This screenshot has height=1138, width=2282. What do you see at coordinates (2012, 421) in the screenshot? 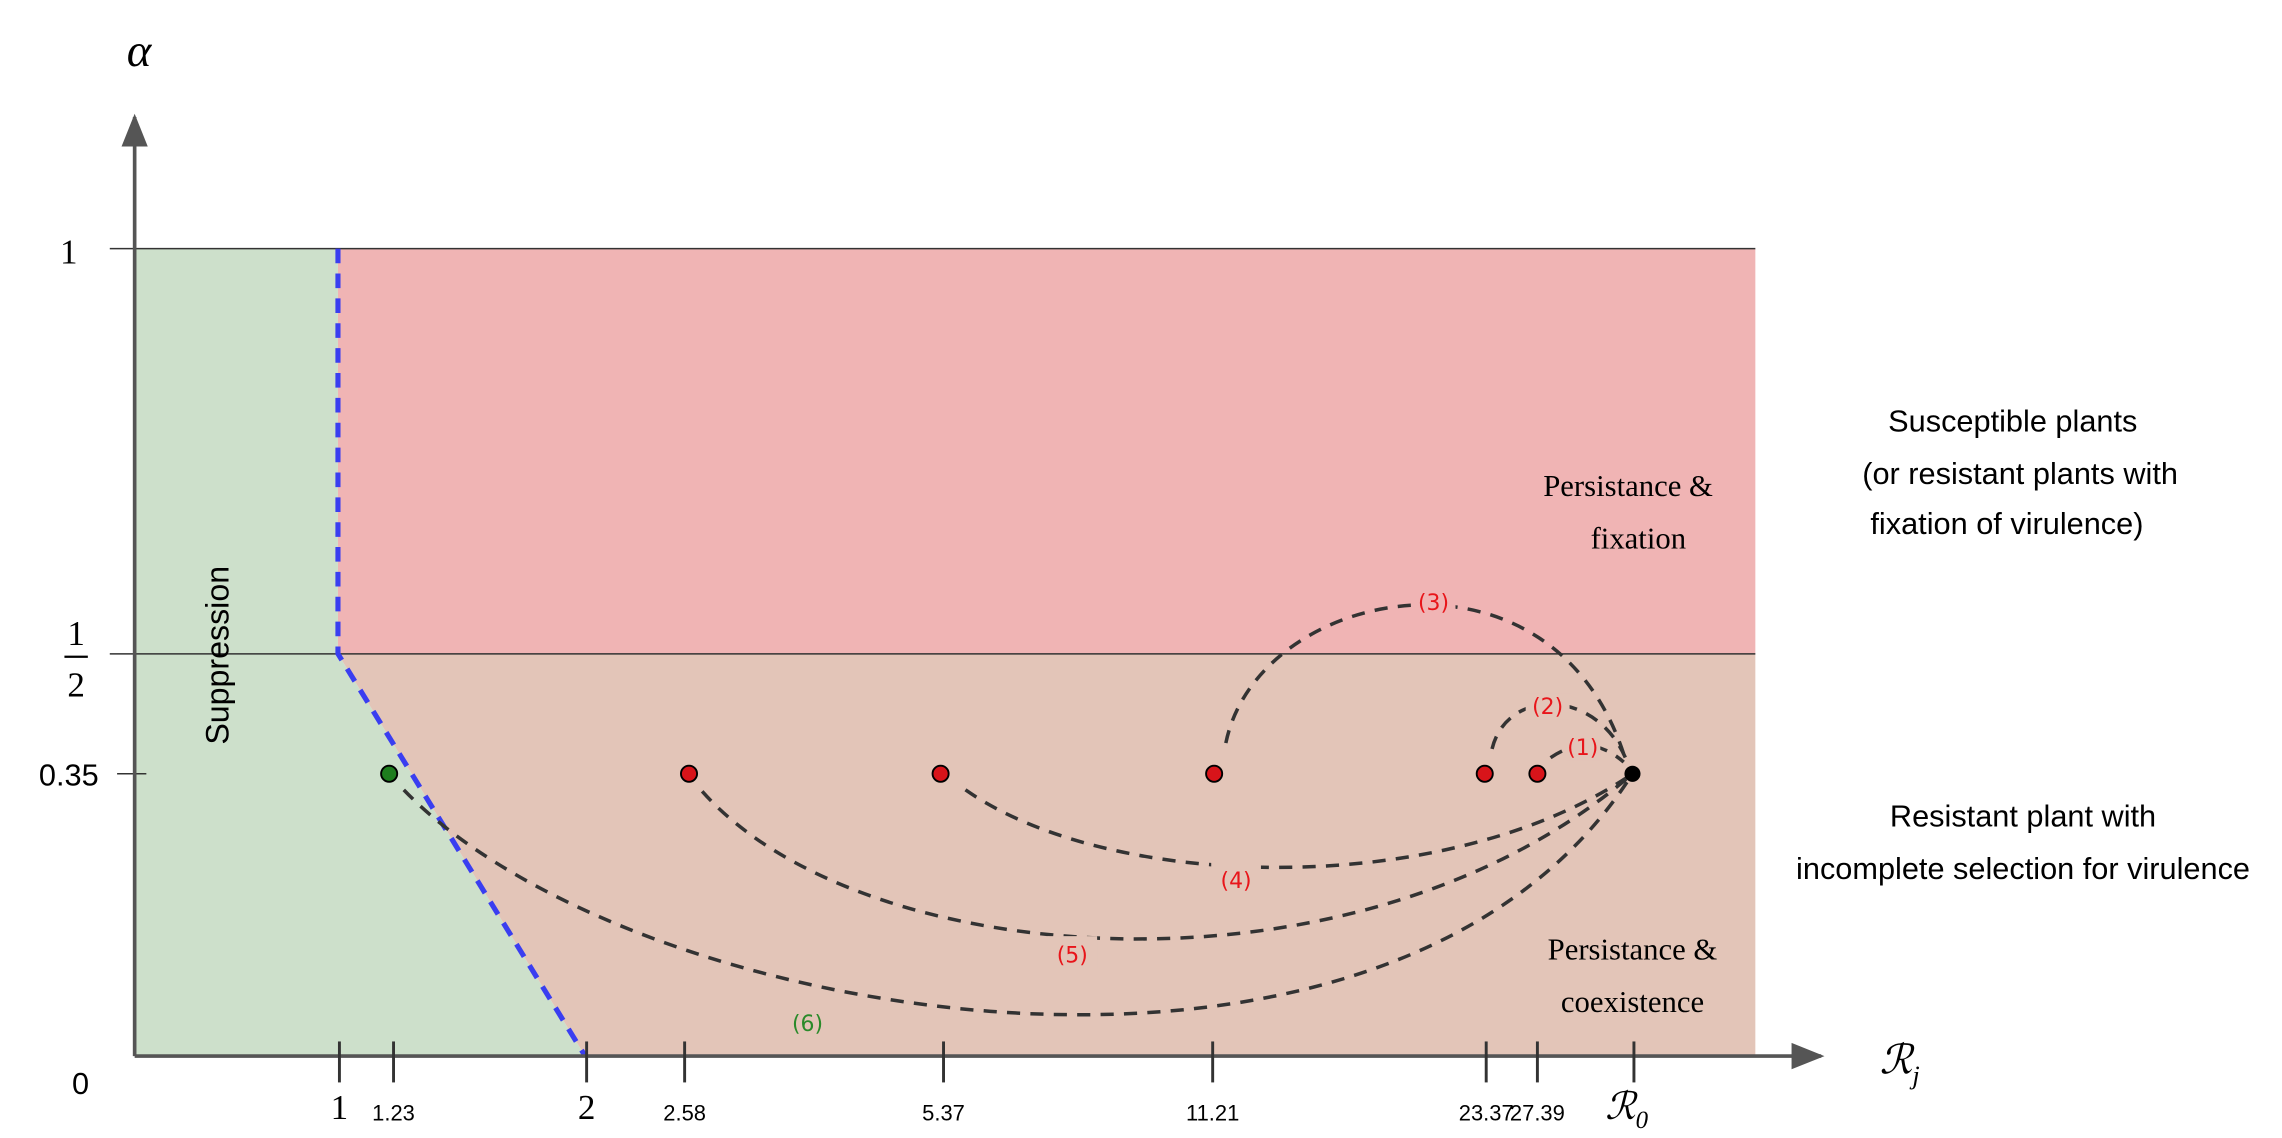
I see `side-note: Susceptible plants` at bounding box center [2012, 421].